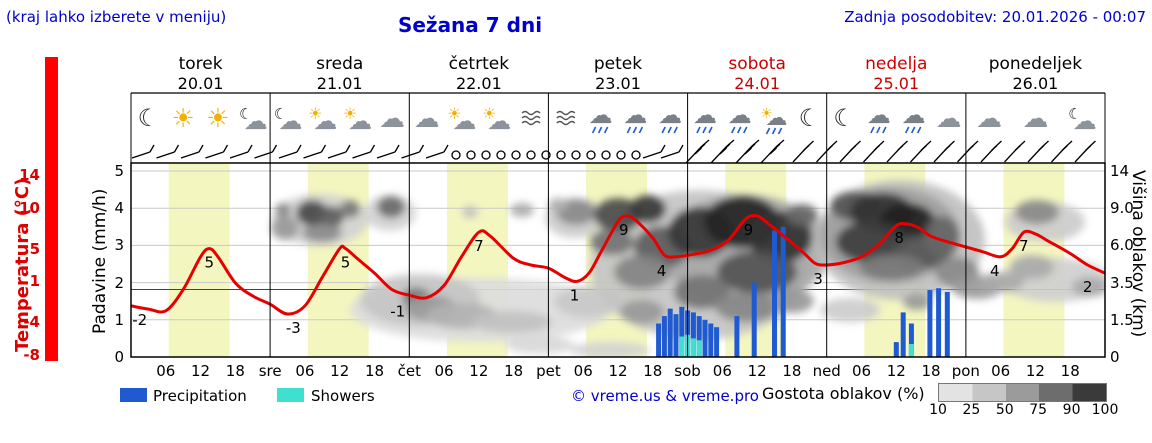  What do you see at coordinates (119, 208) in the screenshot?
I see `precipitation-tick: 4` at bounding box center [119, 208].